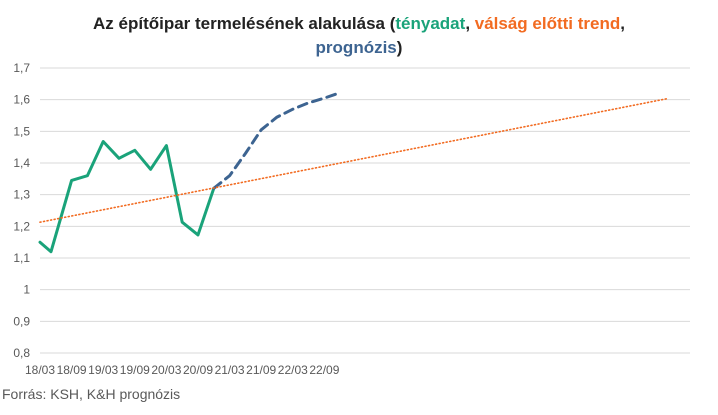 The height and width of the screenshot is (415, 718). I want to click on title-open-paren: (, so click(390, 23).